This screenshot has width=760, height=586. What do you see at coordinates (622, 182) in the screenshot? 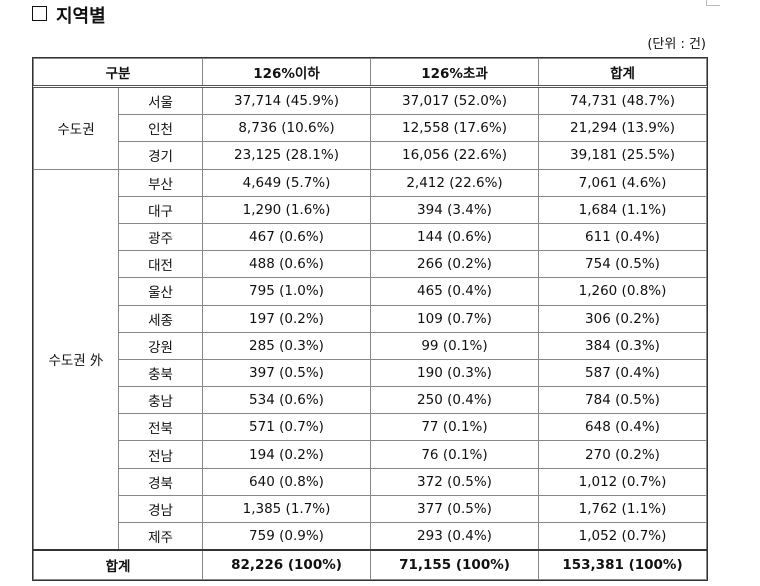
I see `value-cell: 7,061 (4.6%)` at bounding box center [622, 182].